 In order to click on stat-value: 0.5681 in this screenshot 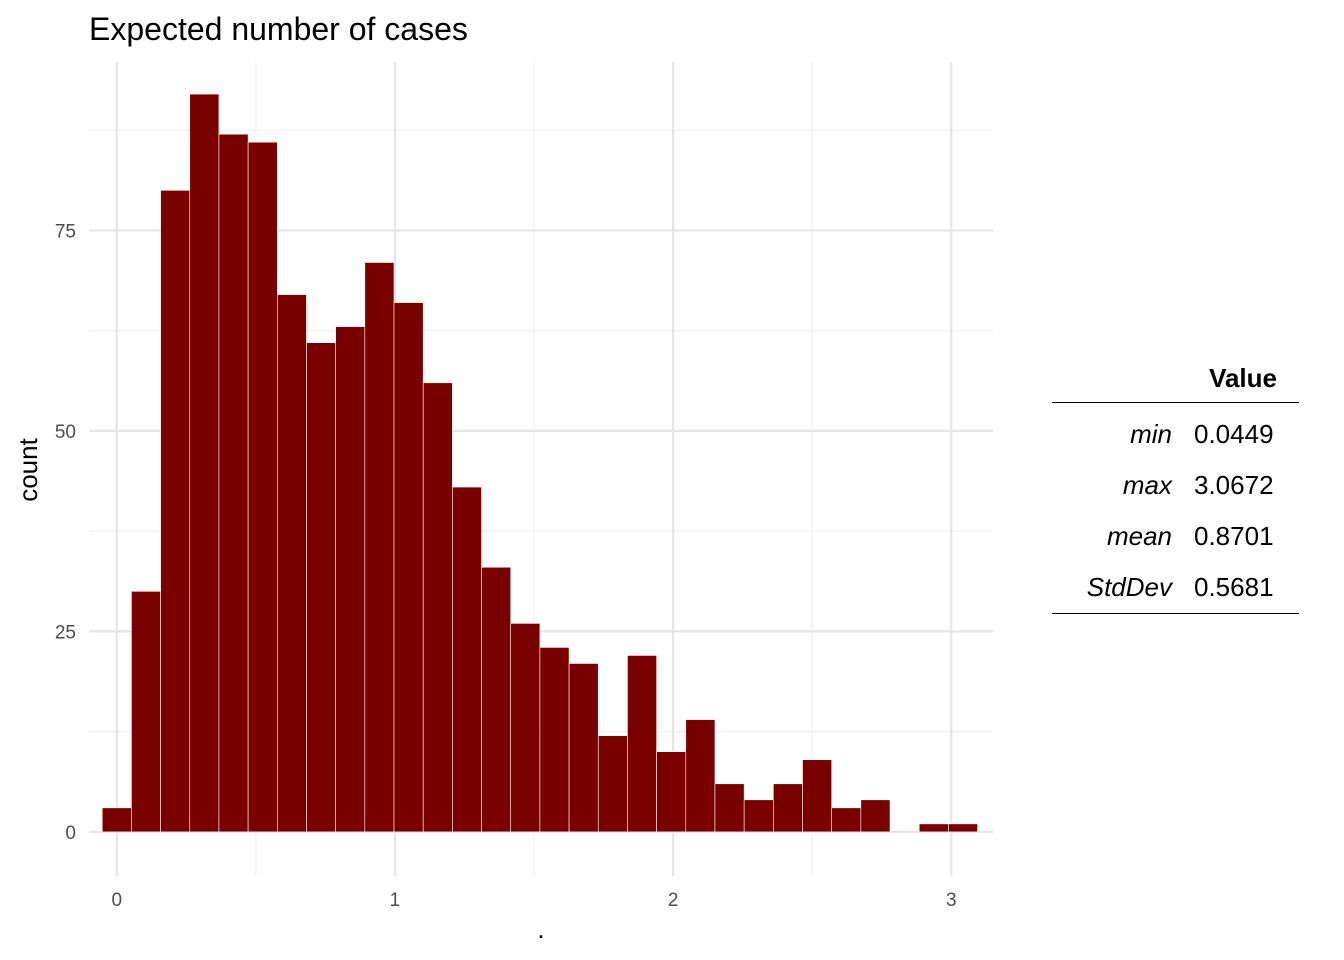, I will do `click(1246, 588)`.